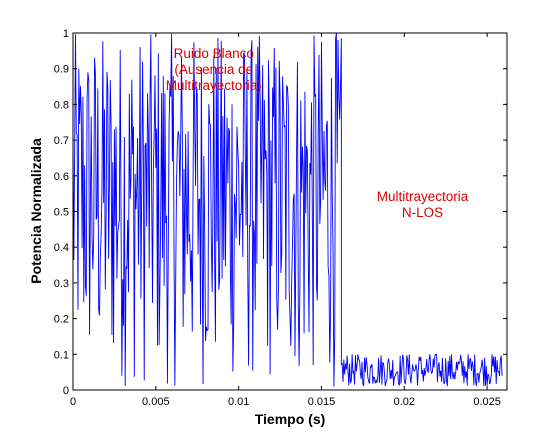 This screenshot has height=438, width=560. Describe the element at coordinates (61, 355) in the screenshot. I see `y-tick-label: 0.1` at that location.